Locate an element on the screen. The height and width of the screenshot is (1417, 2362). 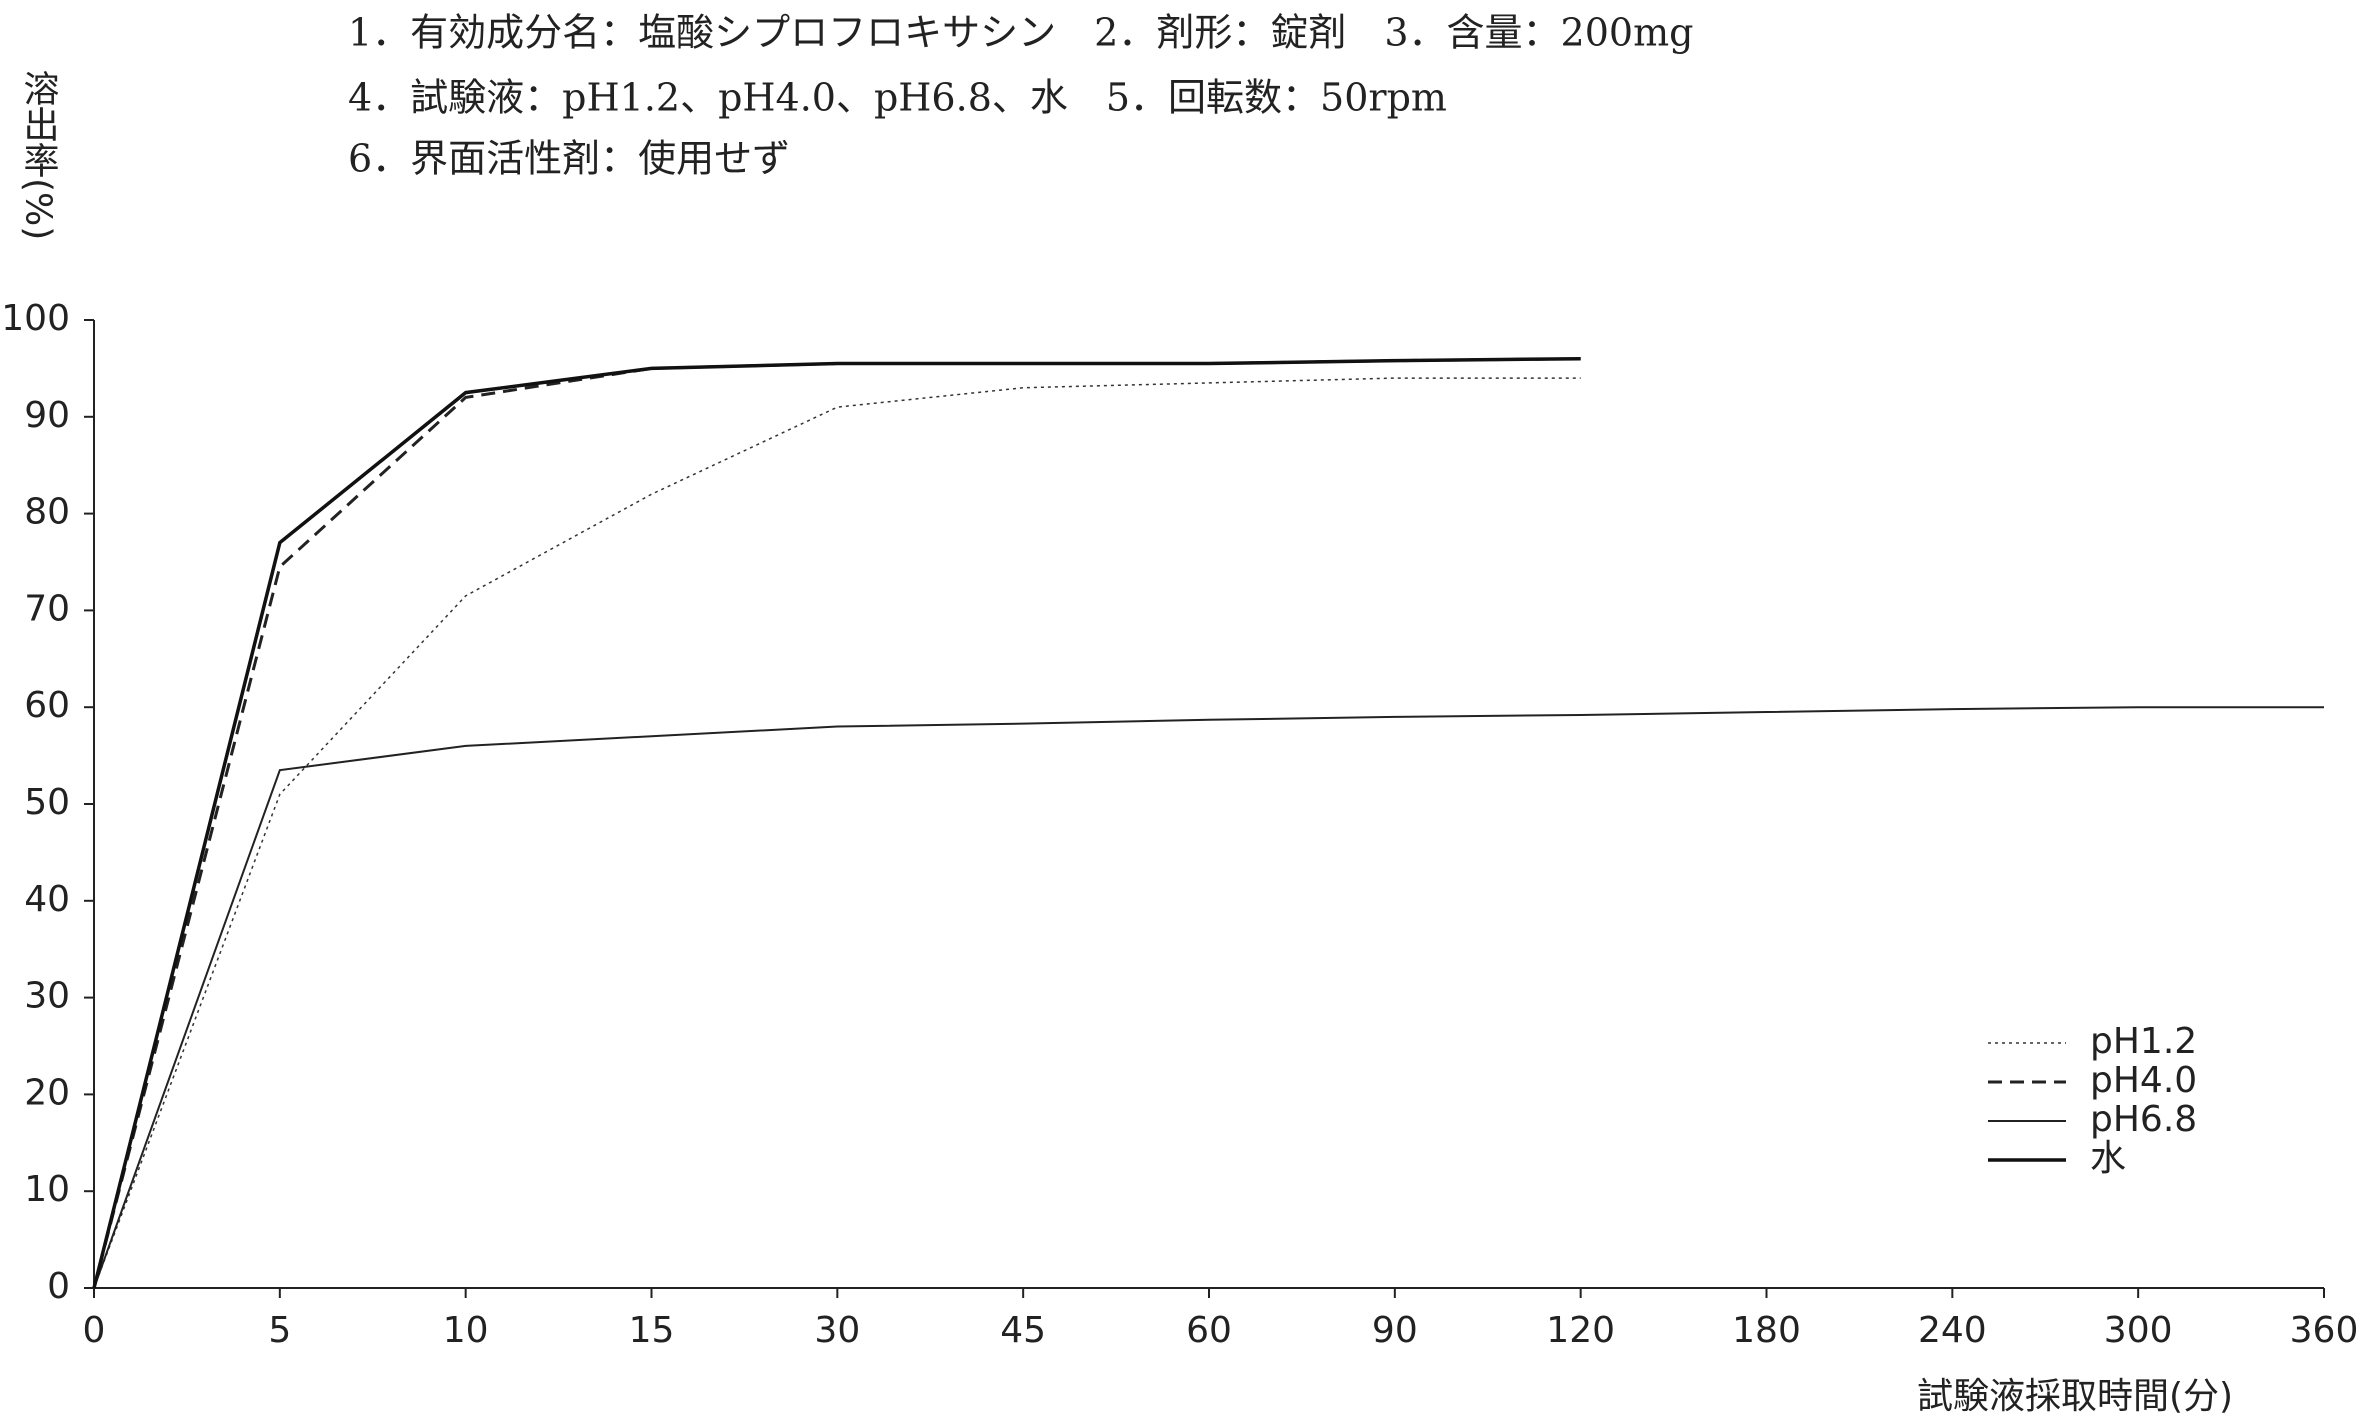
x-tick-label: 30 is located at coordinates (837, 1330).